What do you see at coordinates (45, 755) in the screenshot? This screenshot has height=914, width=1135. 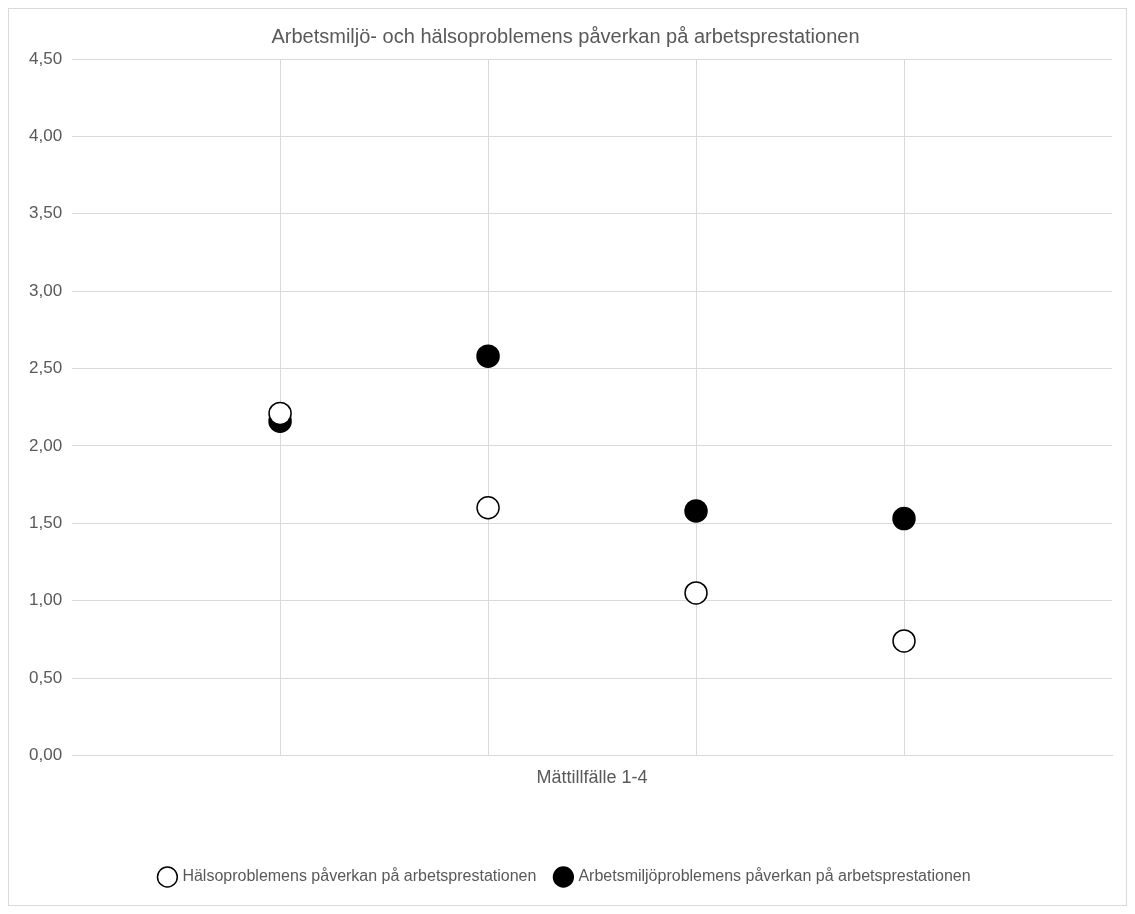 I see `y-tick-label: 0,00` at bounding box center [45, 755].